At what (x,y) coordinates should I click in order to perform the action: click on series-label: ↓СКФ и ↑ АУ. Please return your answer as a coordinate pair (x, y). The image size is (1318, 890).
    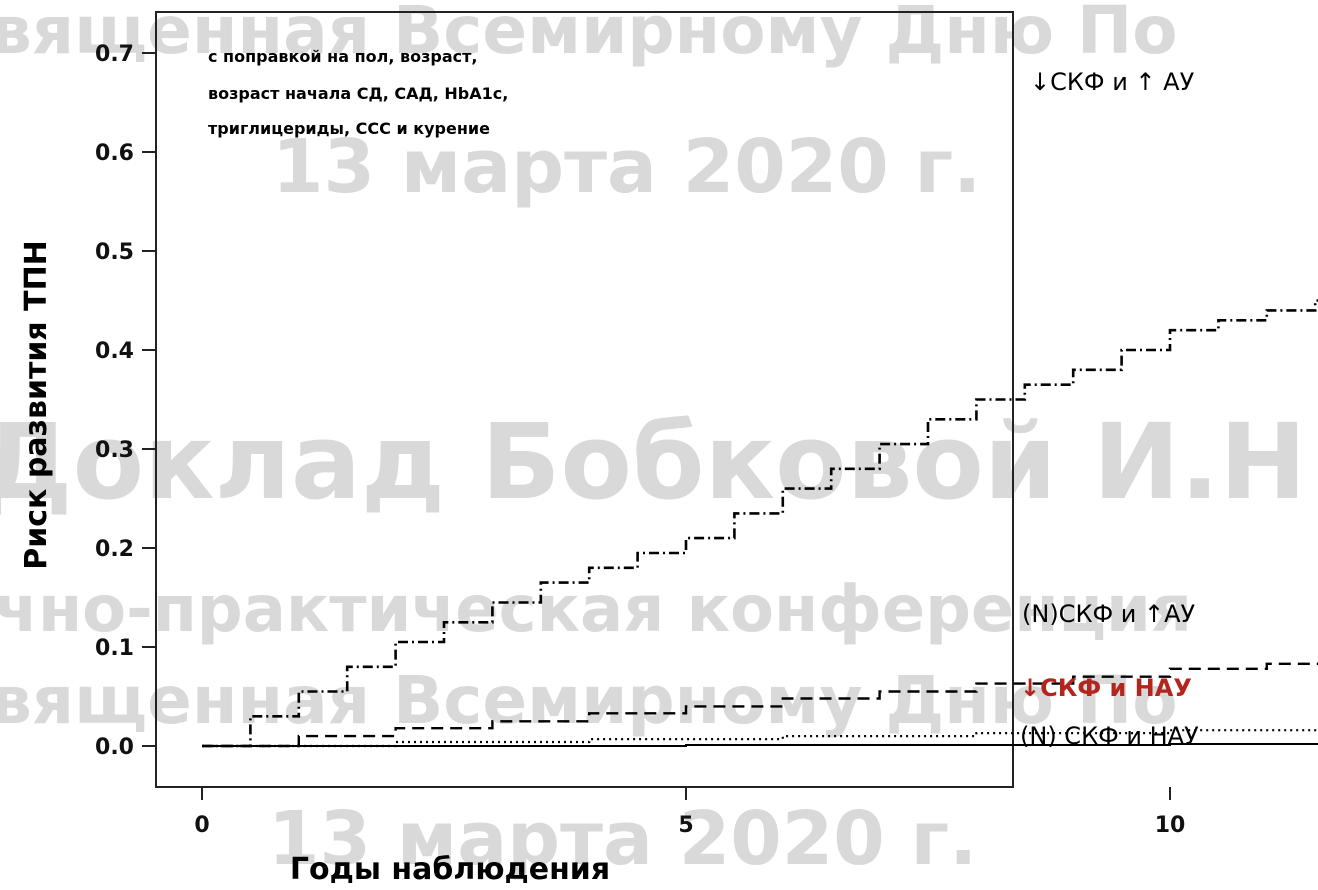
    Looking at the image, I should click on (1112, 82).